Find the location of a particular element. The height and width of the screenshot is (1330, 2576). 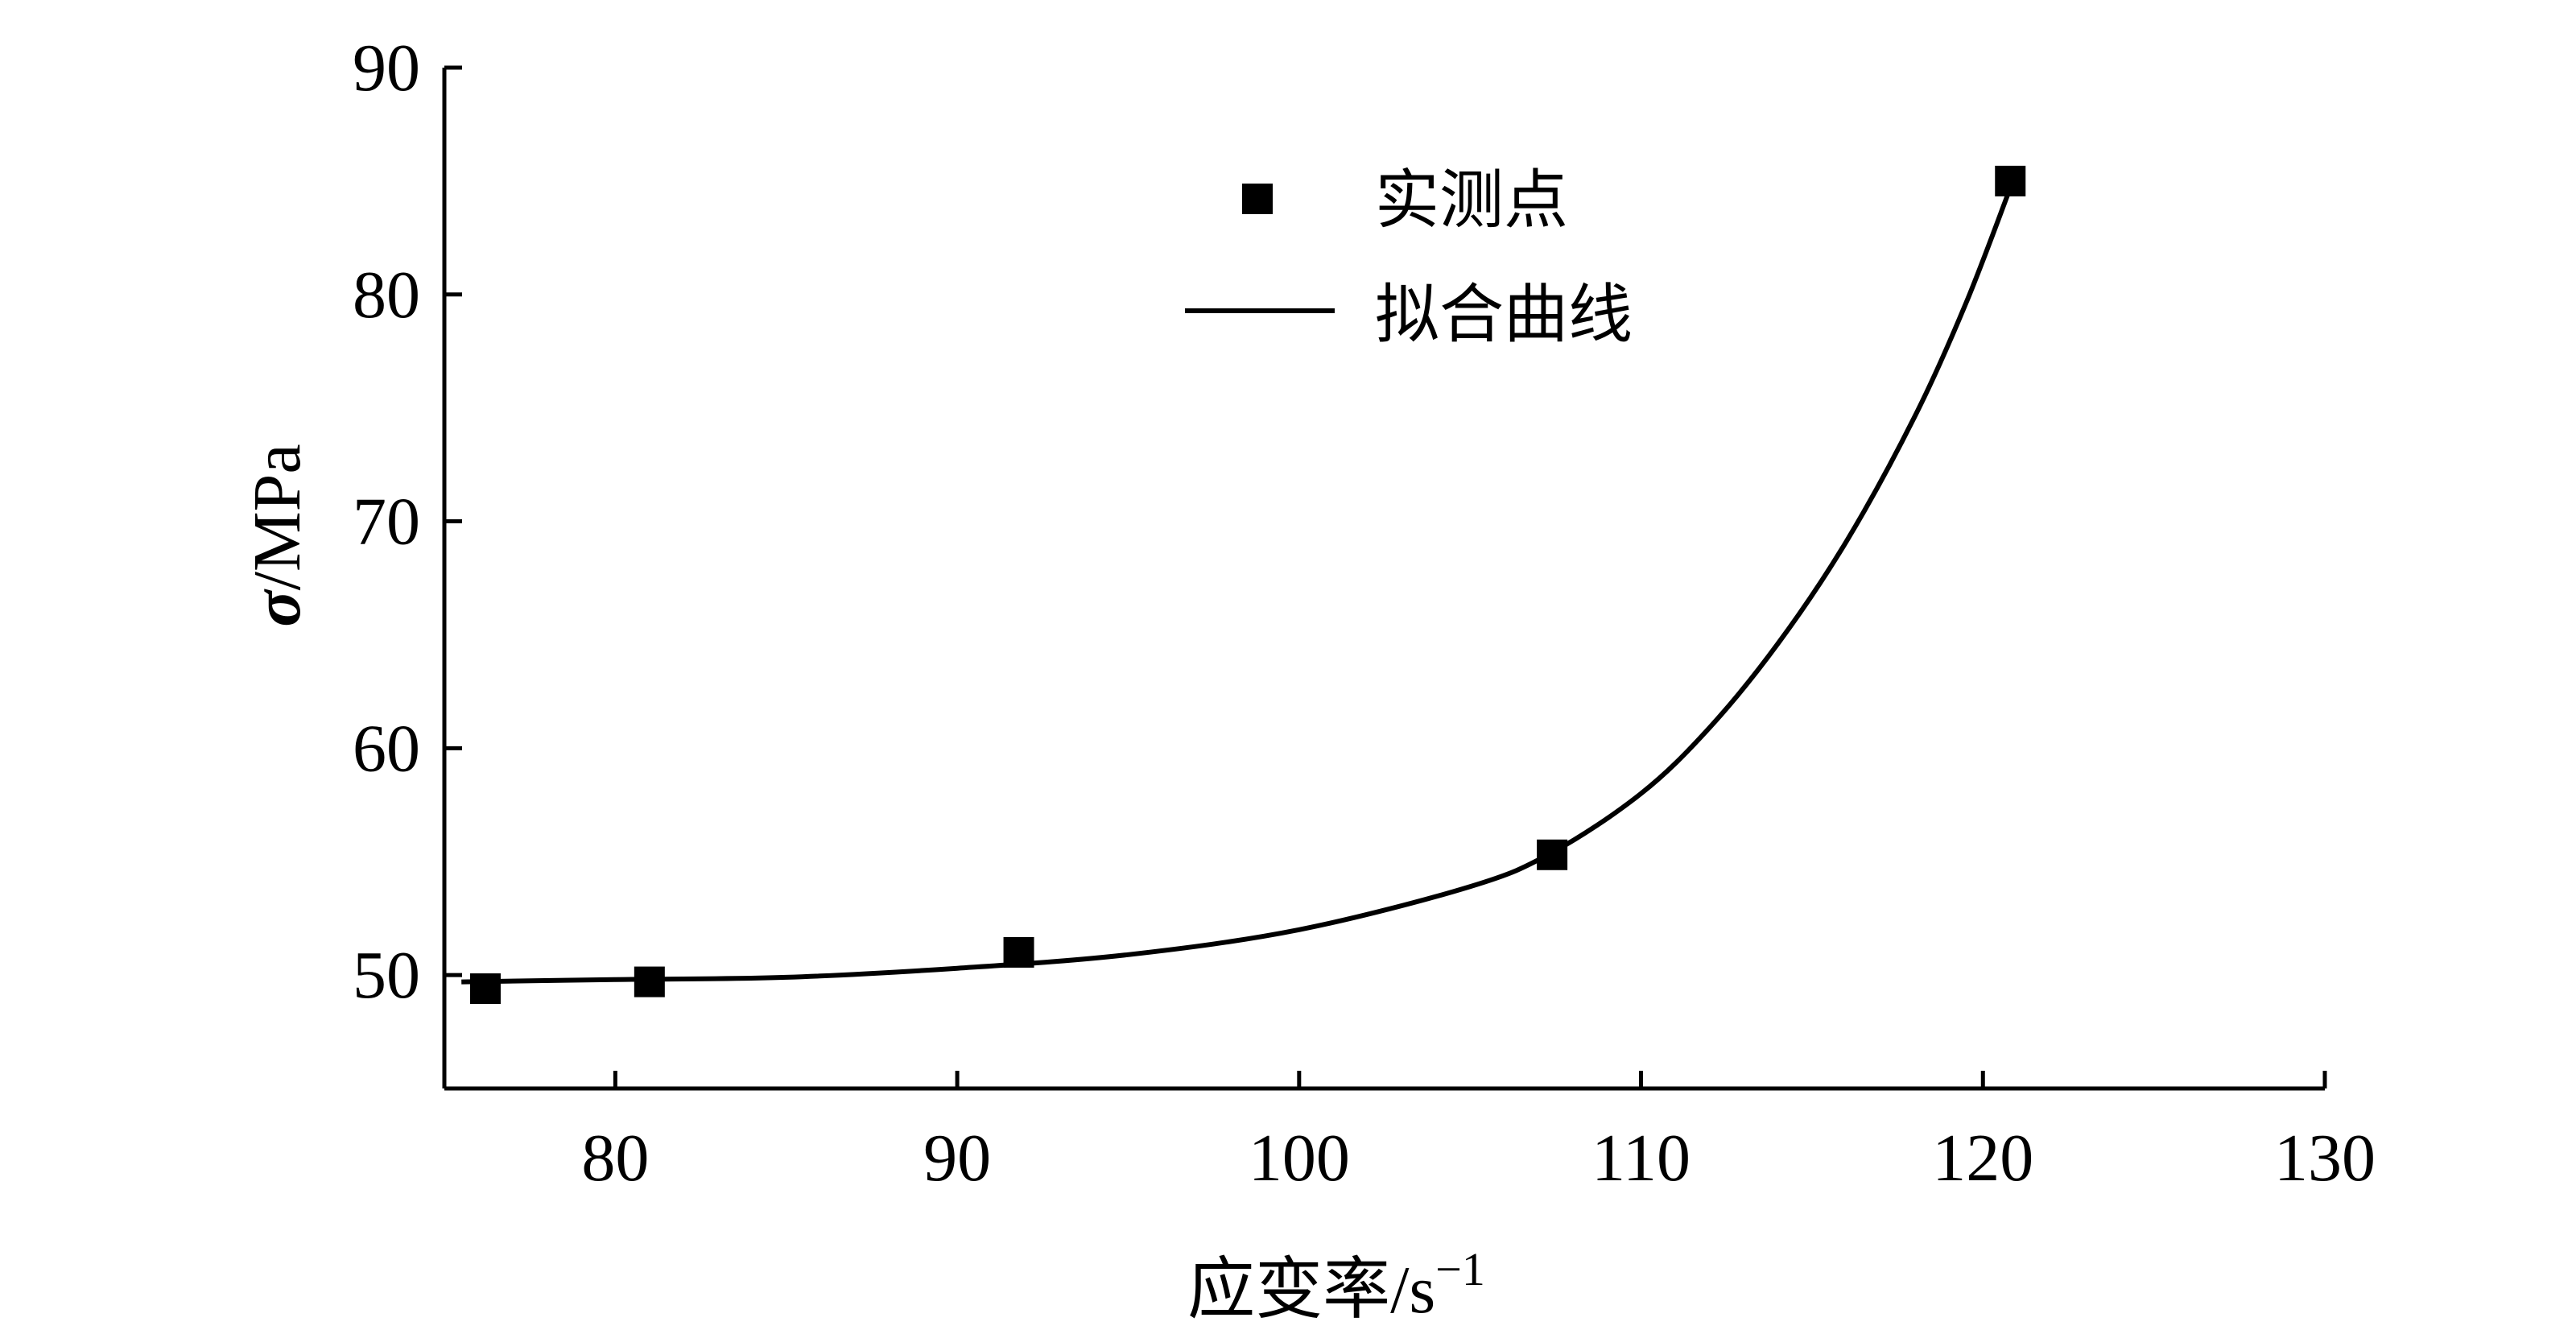

x-axis-label: 应变率/s−1 is located at coordinates (1336, 1285).